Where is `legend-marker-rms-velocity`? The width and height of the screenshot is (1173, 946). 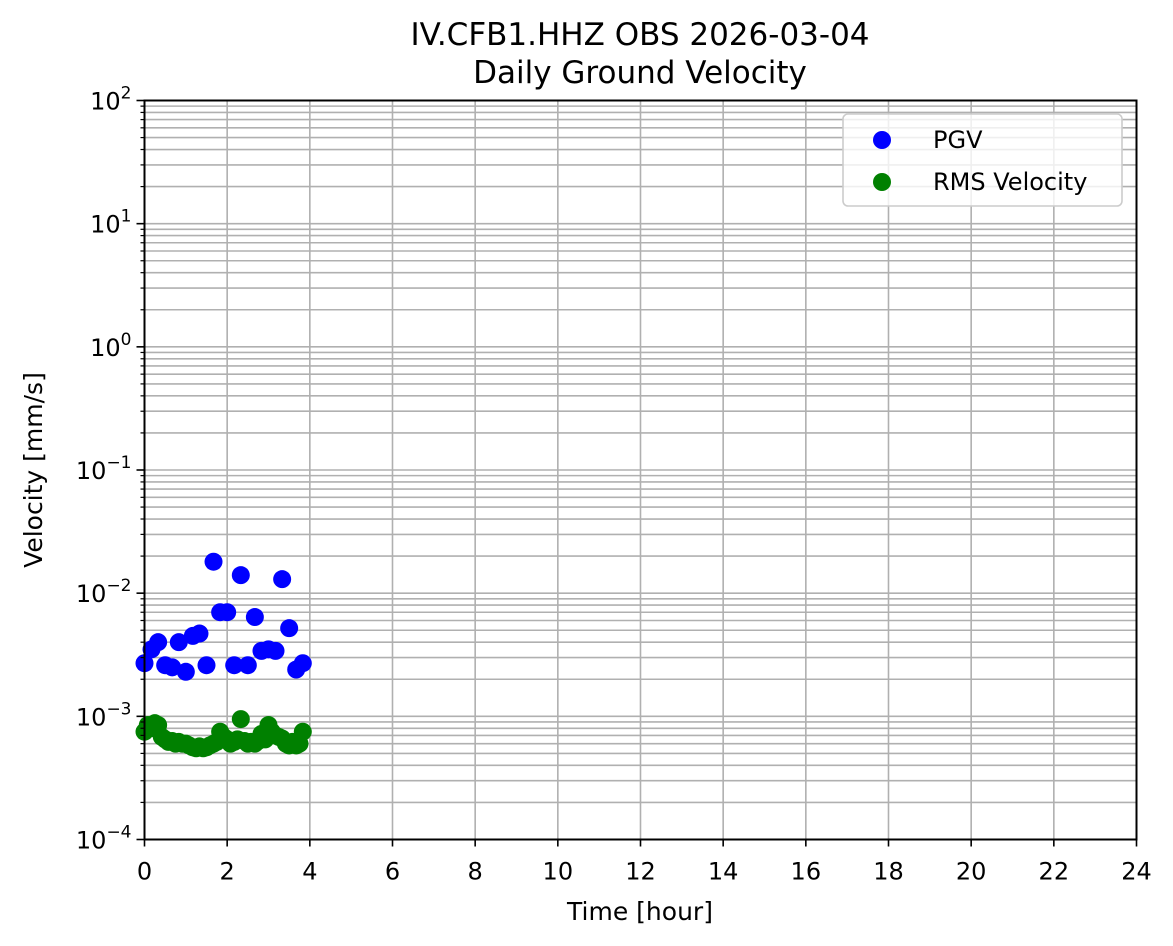
legend-marker-rms-velocity is located at coordinates (882, 182).